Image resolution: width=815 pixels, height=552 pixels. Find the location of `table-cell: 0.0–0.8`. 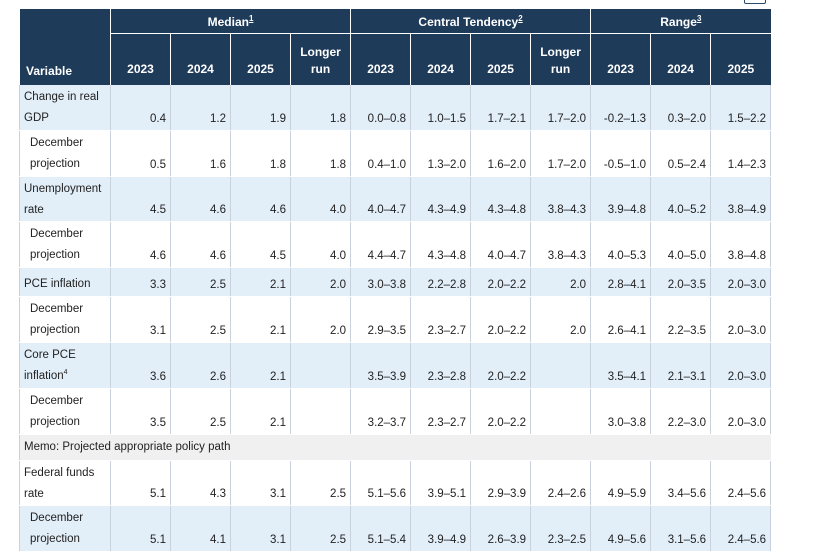

table-cell: 0.0–0.8 is located at coordinates (380, 108).